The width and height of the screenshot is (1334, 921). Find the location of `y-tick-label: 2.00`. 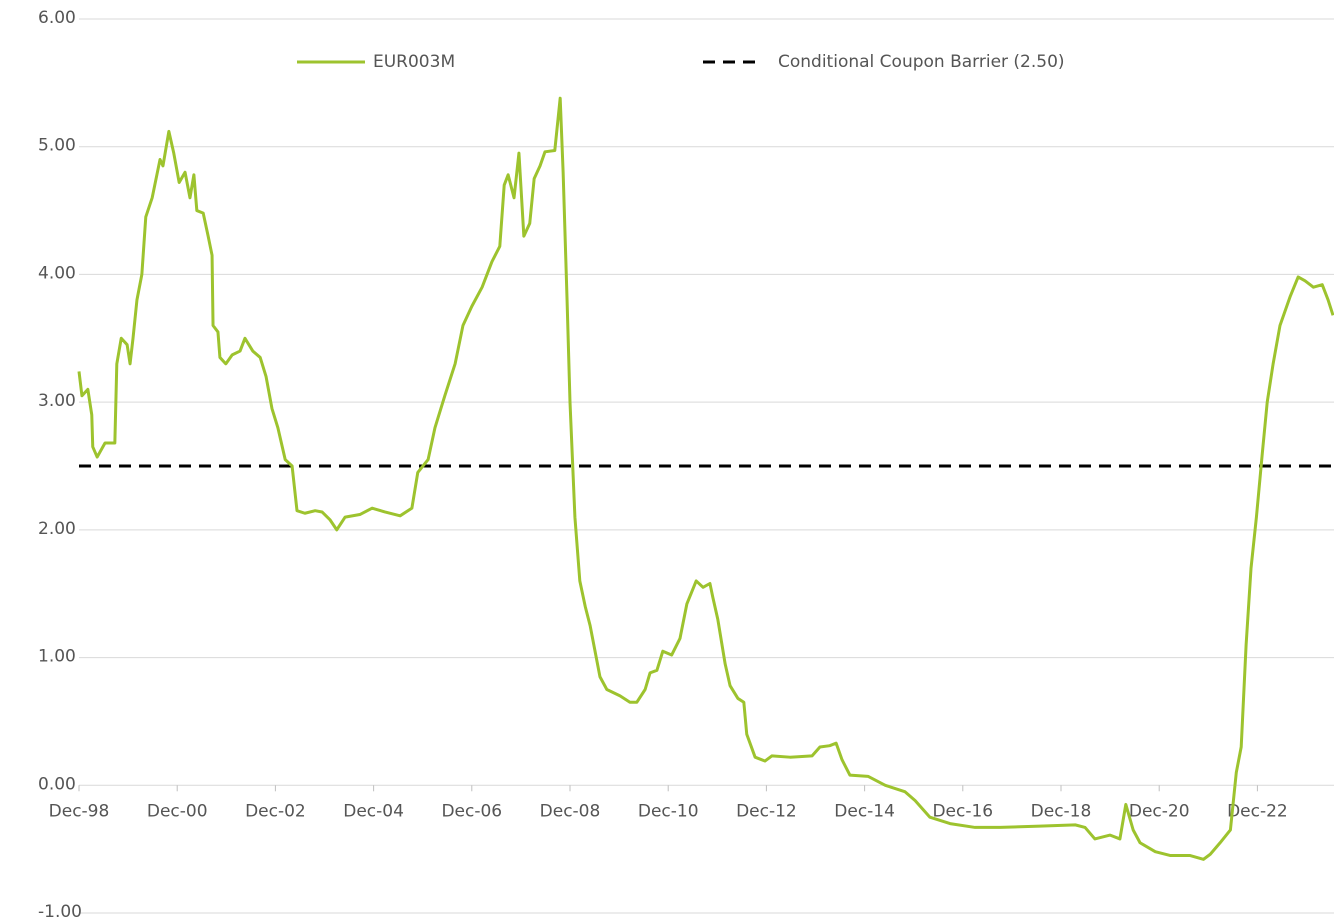

y-tick-label: 2.00 is located at coordinates (57, 529).